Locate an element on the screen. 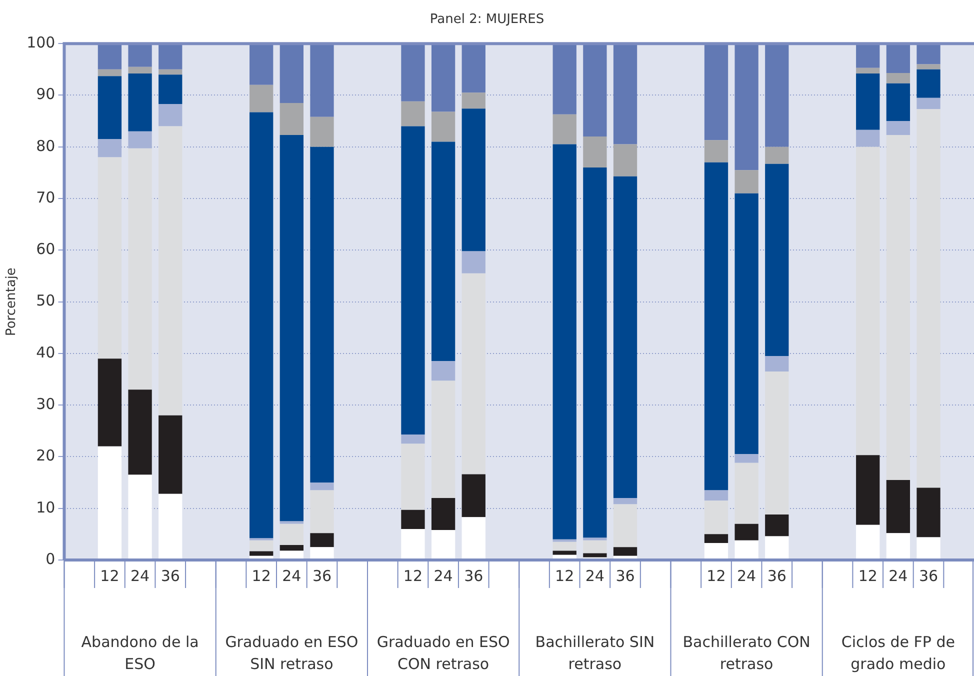  y-tick-label: 10 is located at coordinates (46, 507).